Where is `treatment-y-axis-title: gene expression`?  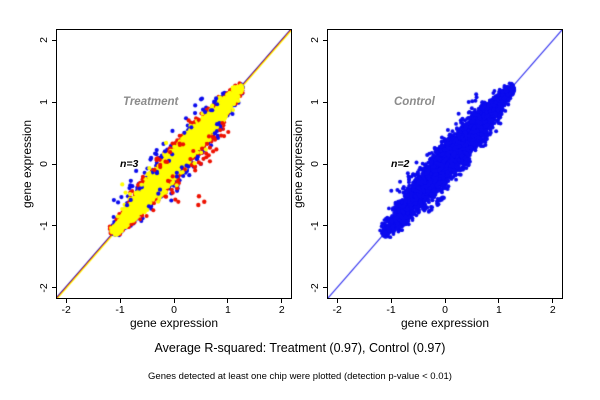
treatment-y-axis-title: gene expression is located at coordinates (27, 164).